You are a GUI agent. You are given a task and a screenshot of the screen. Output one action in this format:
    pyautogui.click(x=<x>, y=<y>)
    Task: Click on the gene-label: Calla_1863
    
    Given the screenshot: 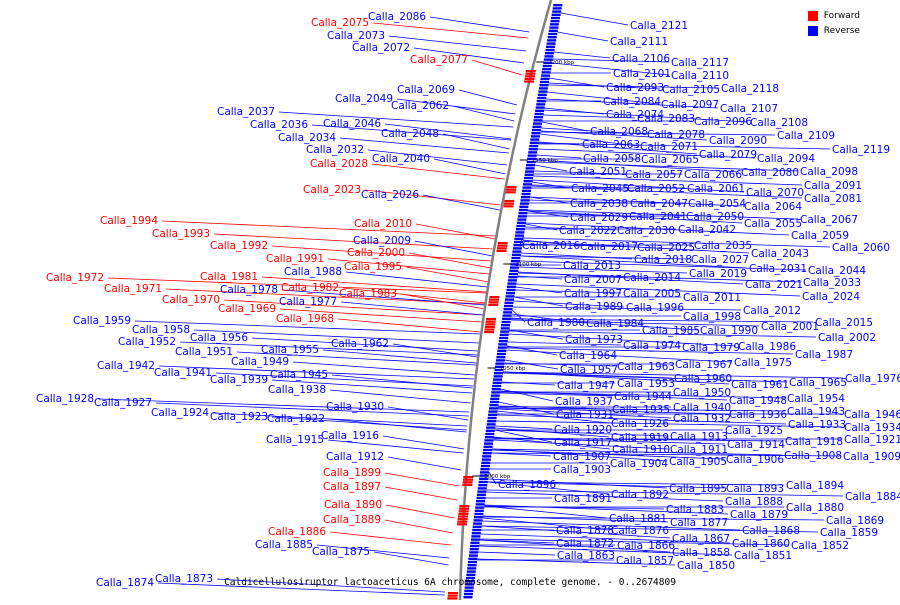 What is the action you would take?
    pyautogui.click(x=586, y=556)
    